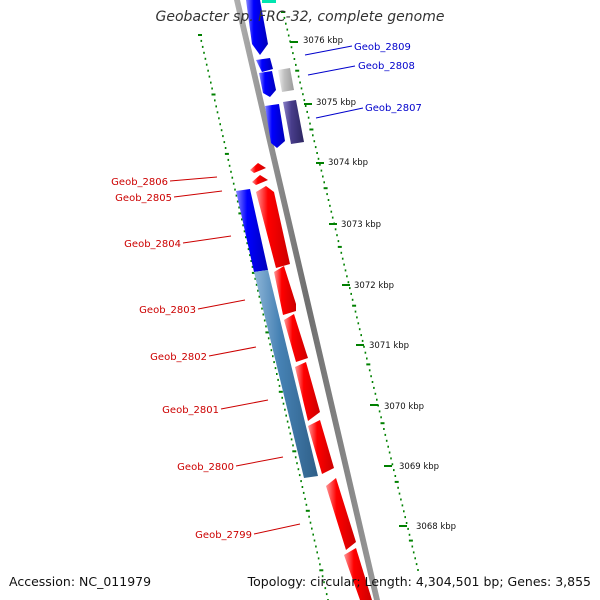 This screenshot has height=600, width=600. I want to click on gene-label: Geob_2800, so click(205, 467).